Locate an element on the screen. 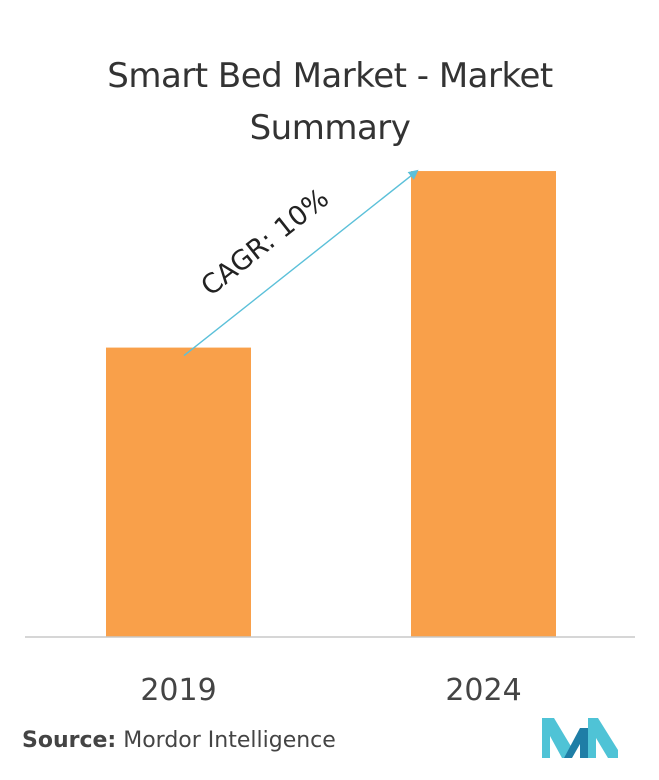 The width and height of the screenshot is (659, 780). chart-title: Smart Bed Market - Market Summary is located at coordinates (330, 102).